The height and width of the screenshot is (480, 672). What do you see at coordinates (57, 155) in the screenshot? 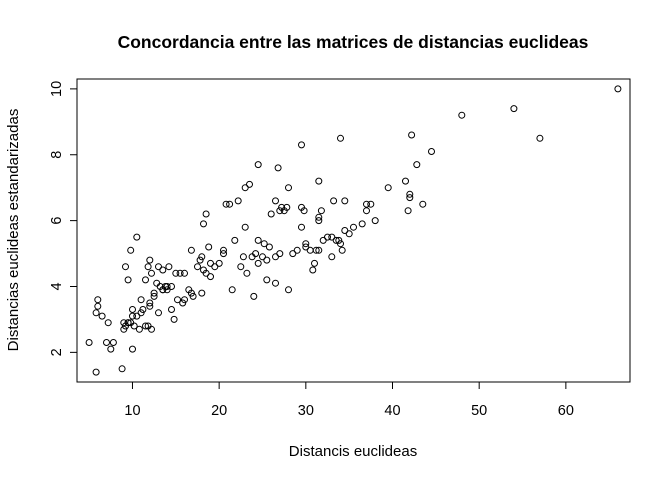
I see `y-tick-label: 8` at bounding box center [57, 155].